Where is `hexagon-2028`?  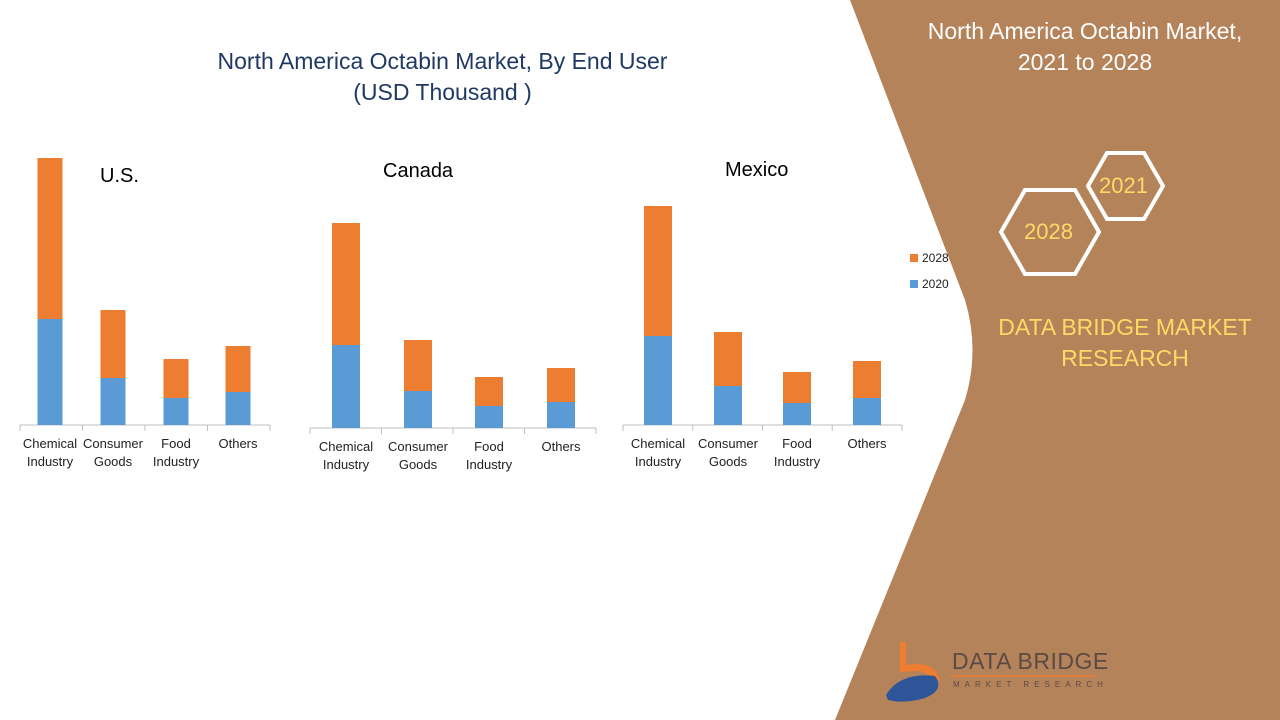
hexagon-2028 is located at coordinates (1050, 232).